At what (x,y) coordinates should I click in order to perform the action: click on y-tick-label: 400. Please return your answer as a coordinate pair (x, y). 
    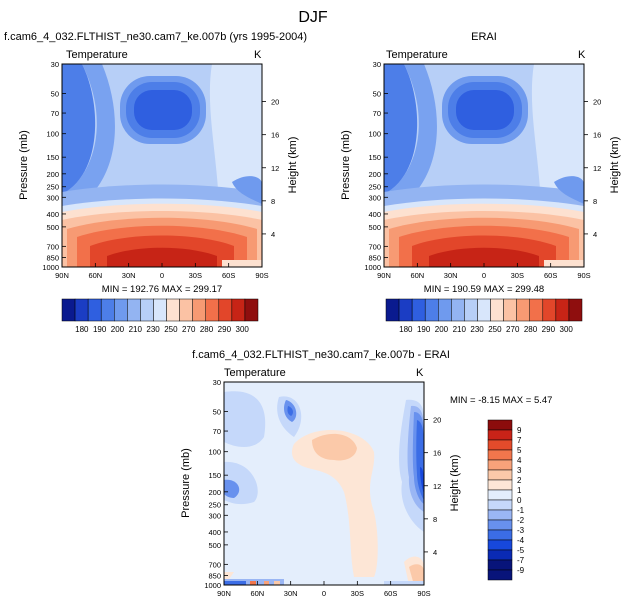
    Looking at the image, I should click on (374, 214).